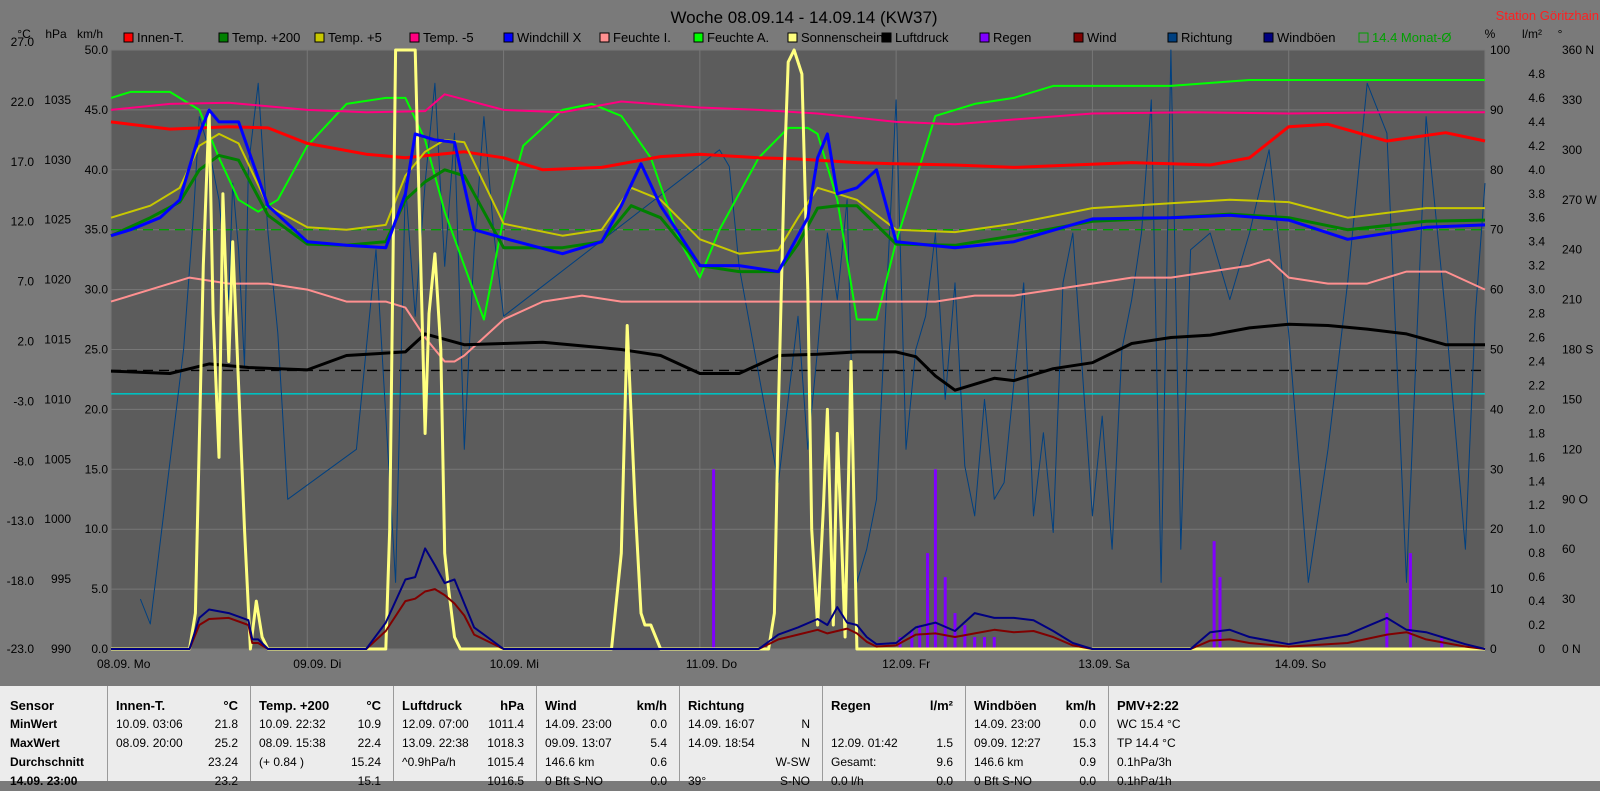 The width and height of the screenshot is (1600, 791). Describe the element at coordinates (97, 50) in the screenshot. I see `kmh-tick-label: 50.0` at that location.